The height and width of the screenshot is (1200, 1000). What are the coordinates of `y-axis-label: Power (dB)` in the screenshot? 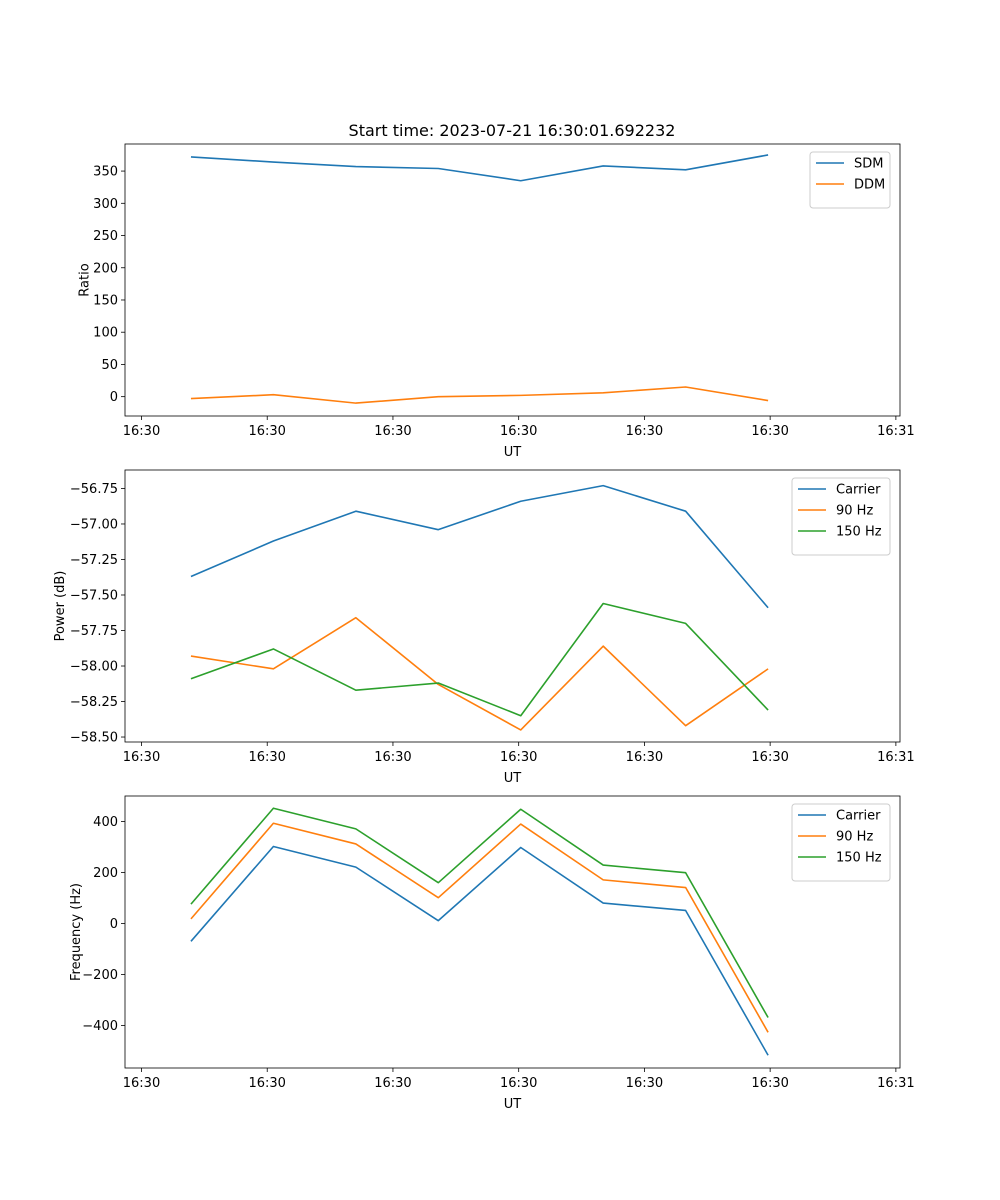 It's located at (60, 606).